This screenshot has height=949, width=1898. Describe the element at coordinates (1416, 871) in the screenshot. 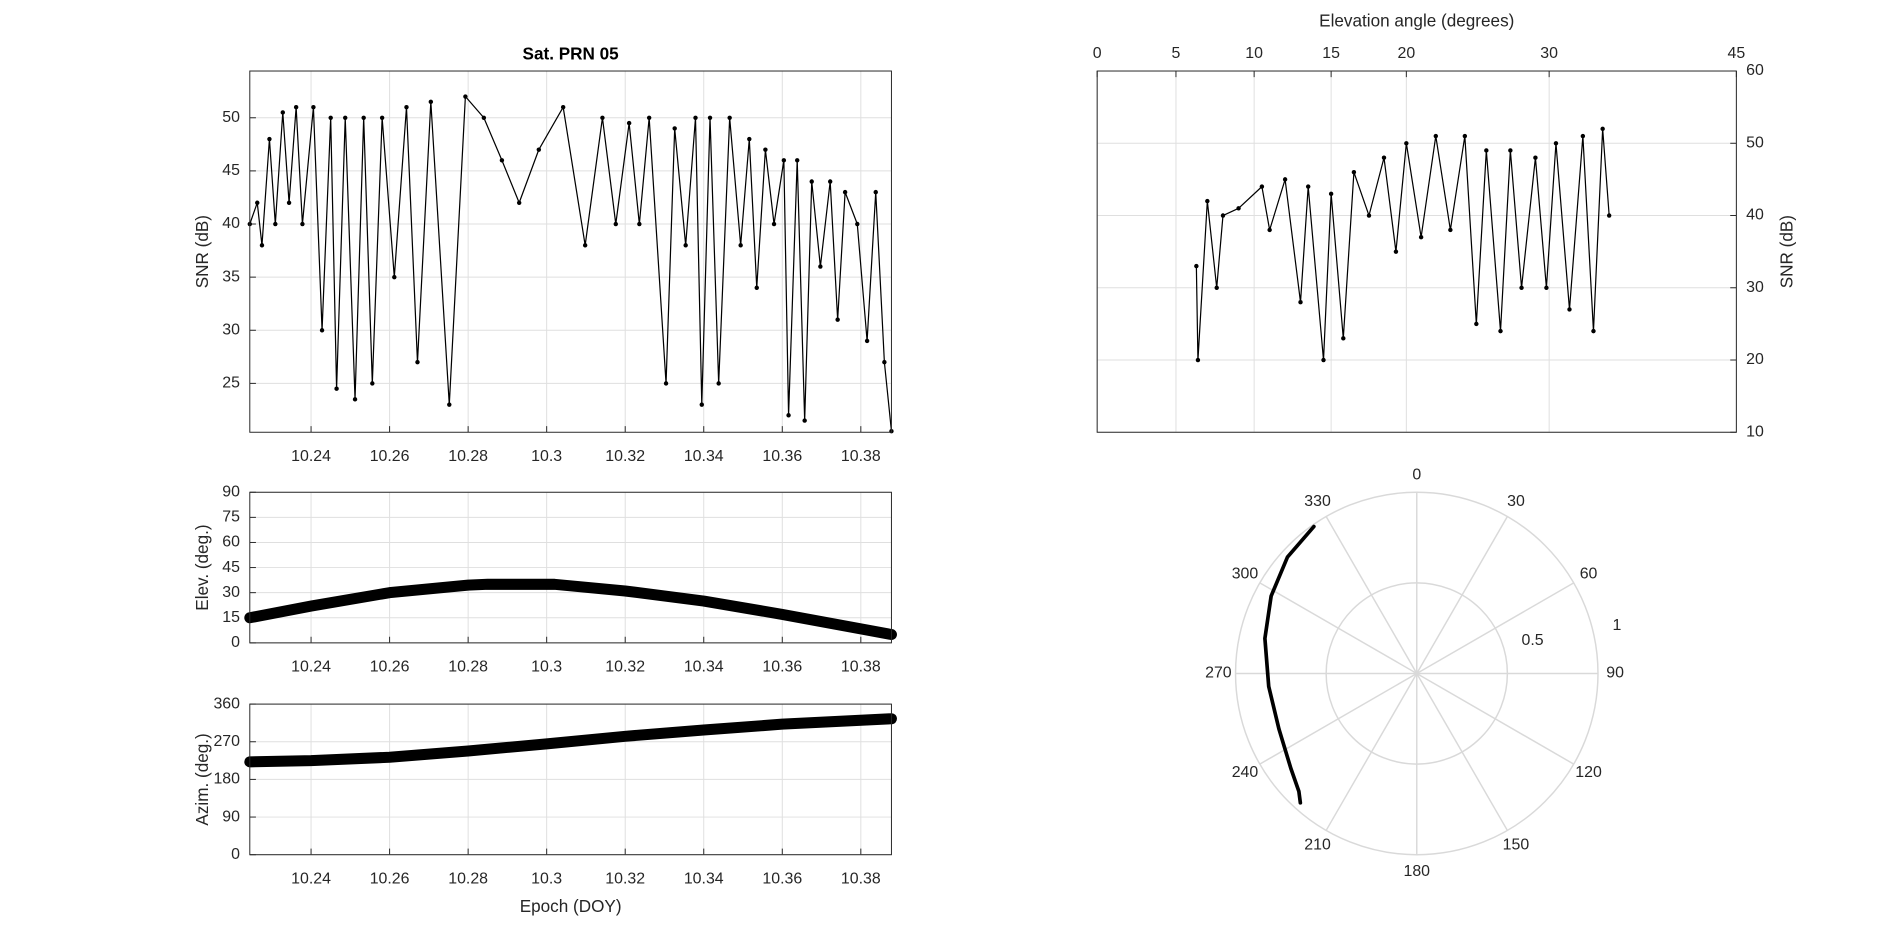

I see `theta-tick-label: 180` at that location.